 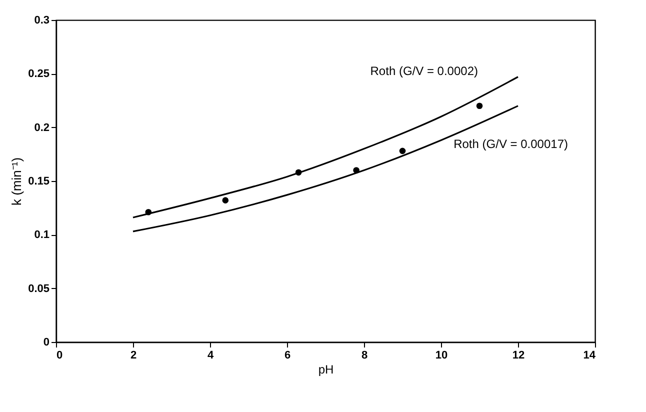 What do you see at coordinates (511, 143) in the screenshot?
I see `series-label: Roth (G/V = 0.00017)` at bounding box center [511, 143].